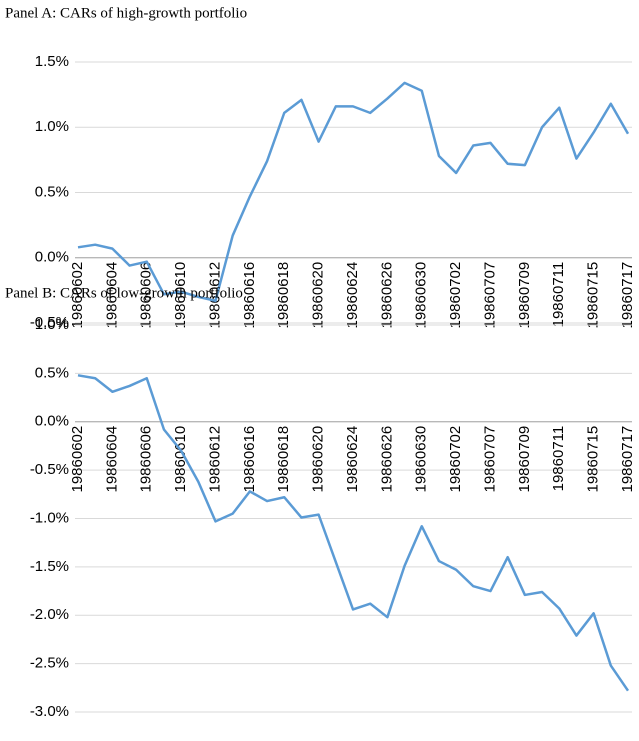 The width and height of the screenshot is (639, 741). I want to click on y-tick-label: -2.5%, so click(49, 663).